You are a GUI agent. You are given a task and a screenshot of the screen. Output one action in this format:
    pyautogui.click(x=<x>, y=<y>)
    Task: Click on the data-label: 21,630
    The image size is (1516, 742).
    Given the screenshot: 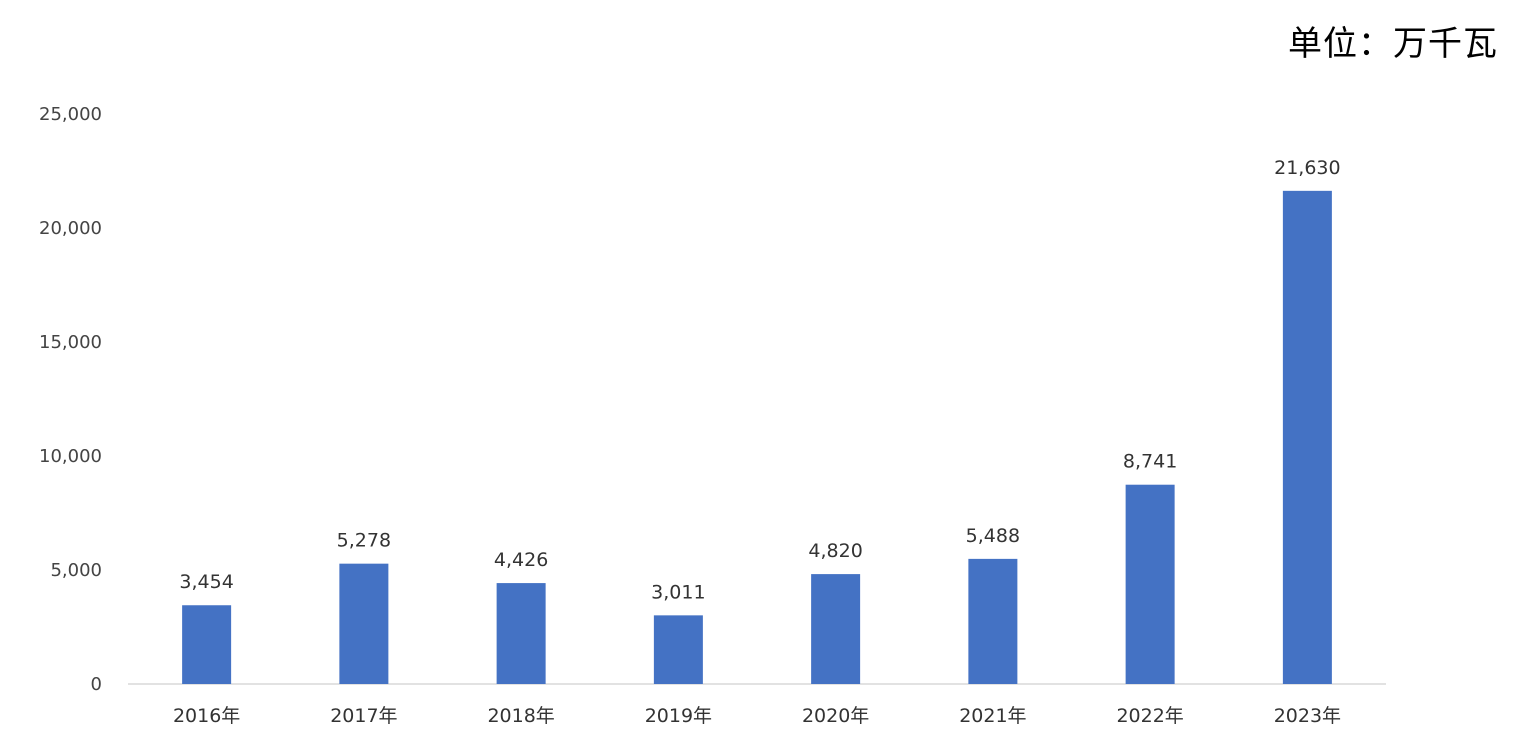 What is the action you would take?
    pyautogui.click(x=1307, y=168)
    